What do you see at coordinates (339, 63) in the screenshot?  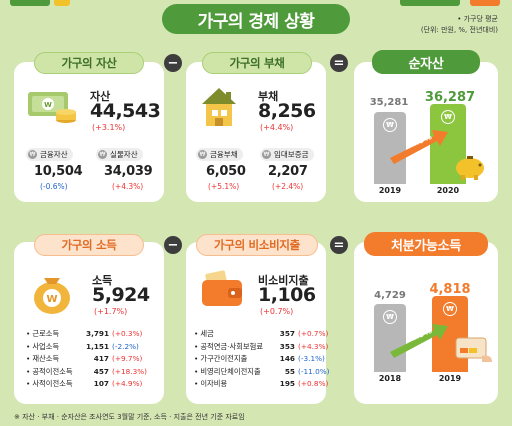 I see `equals-operator: =` at bounding box center [339, 63].